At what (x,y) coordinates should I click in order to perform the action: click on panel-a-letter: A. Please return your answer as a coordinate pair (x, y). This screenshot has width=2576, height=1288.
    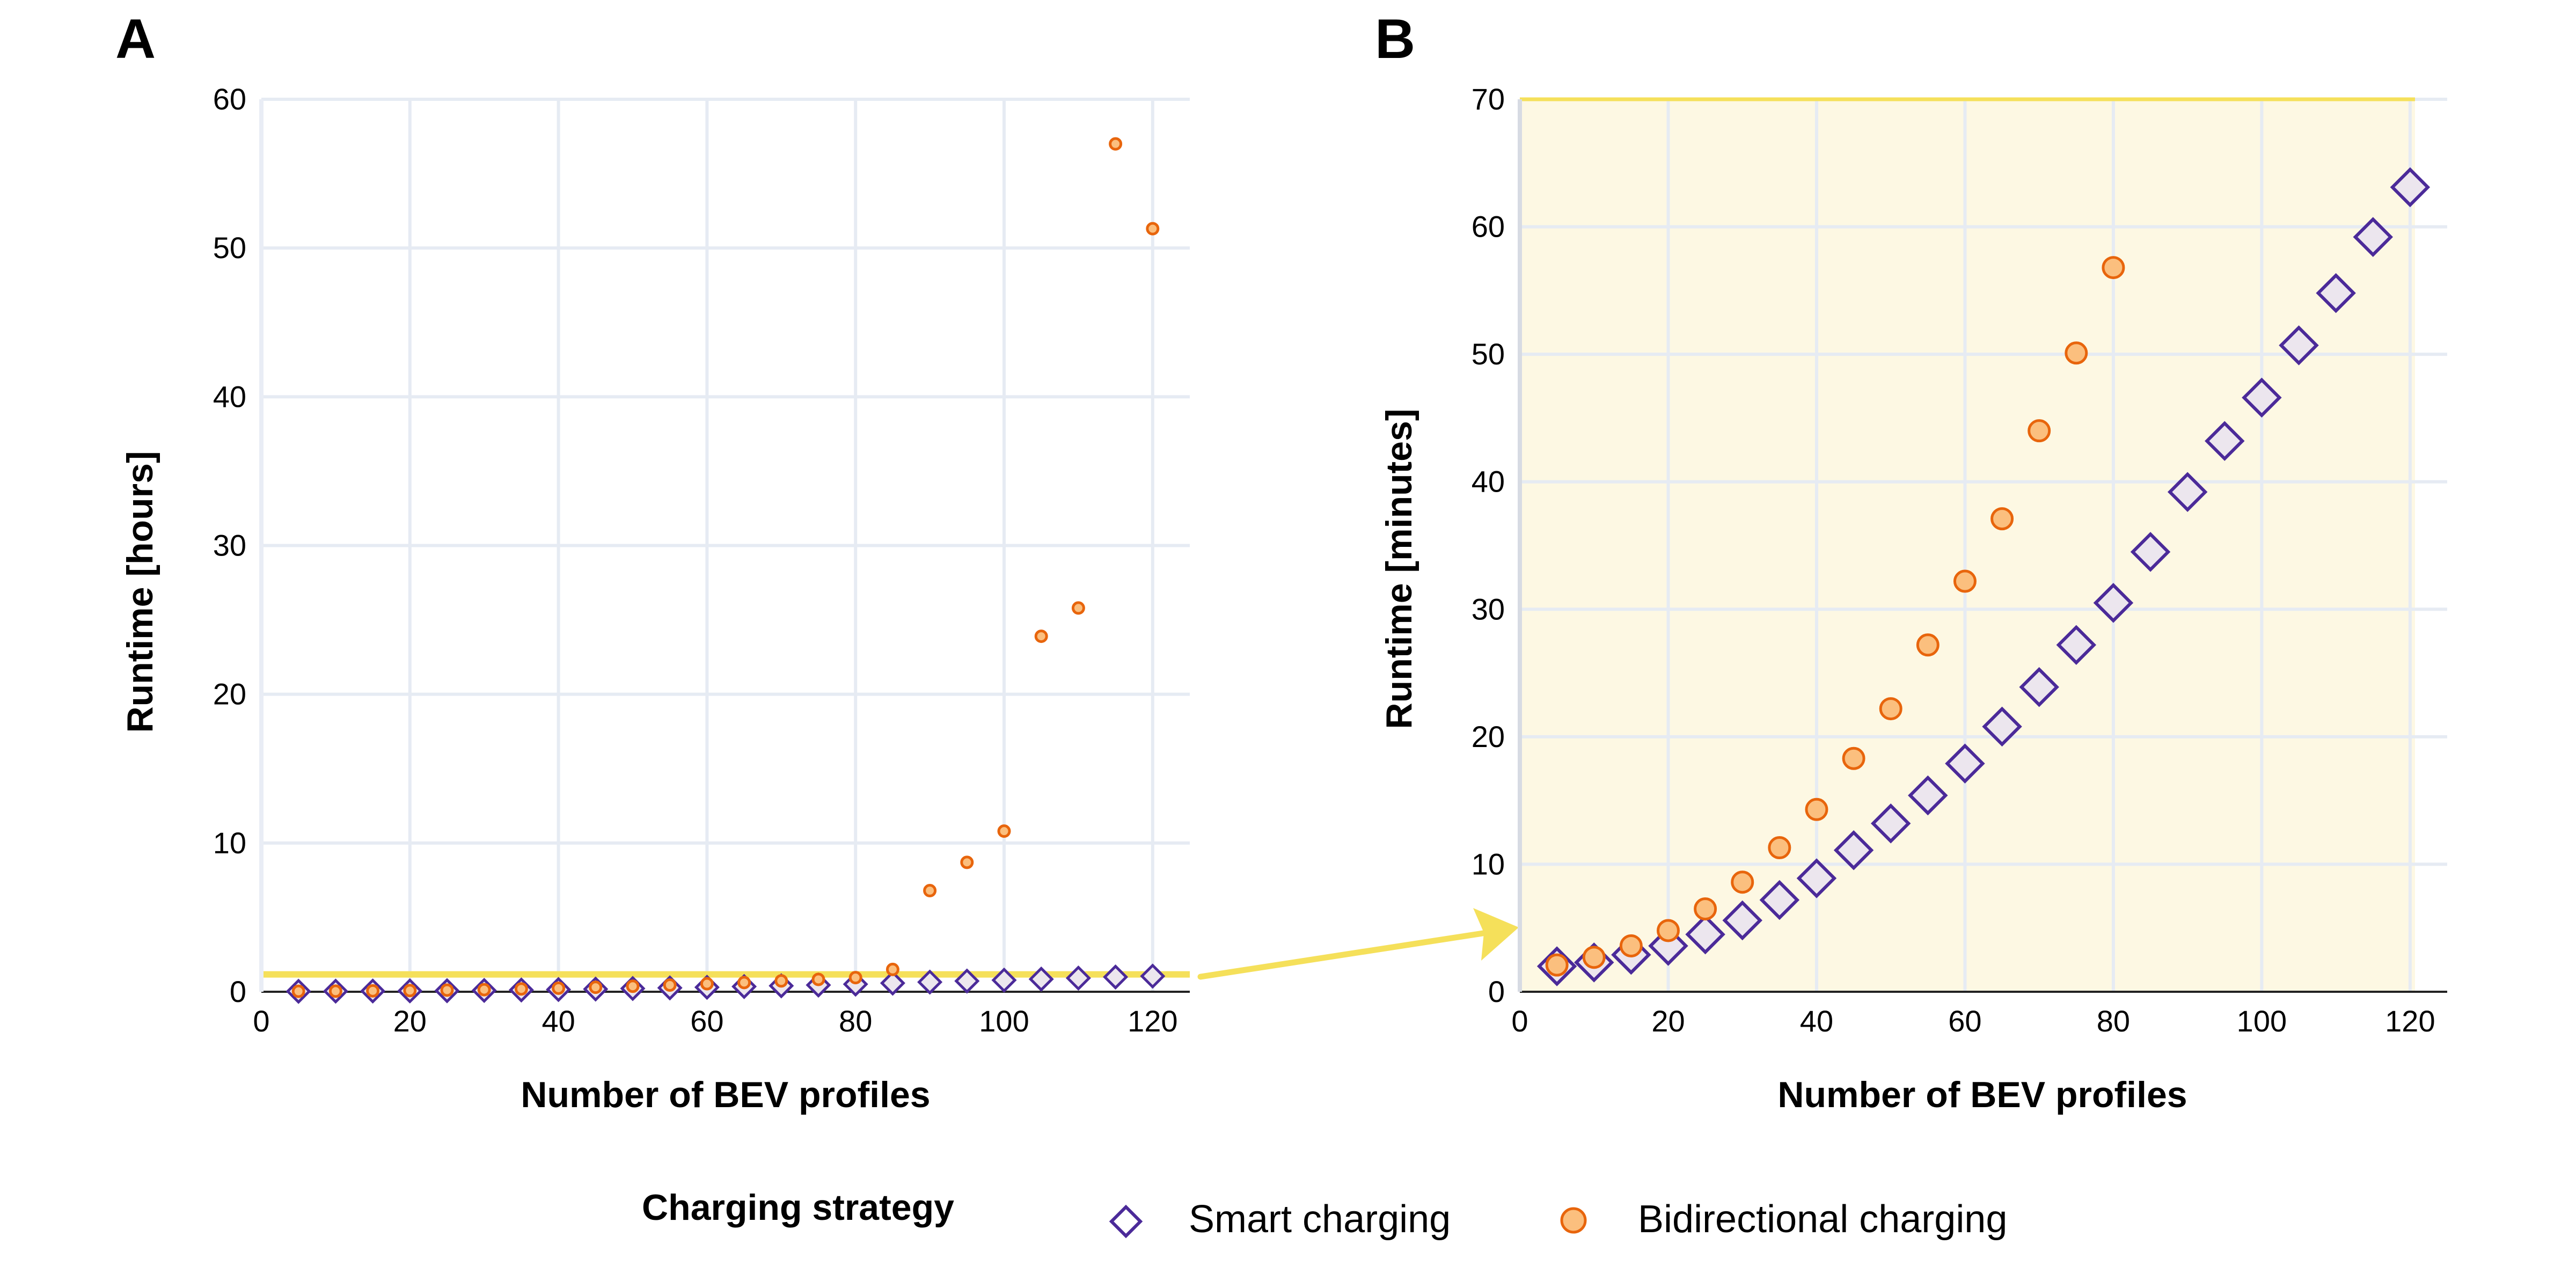
    Looking at the image, I should click on (135, 39).